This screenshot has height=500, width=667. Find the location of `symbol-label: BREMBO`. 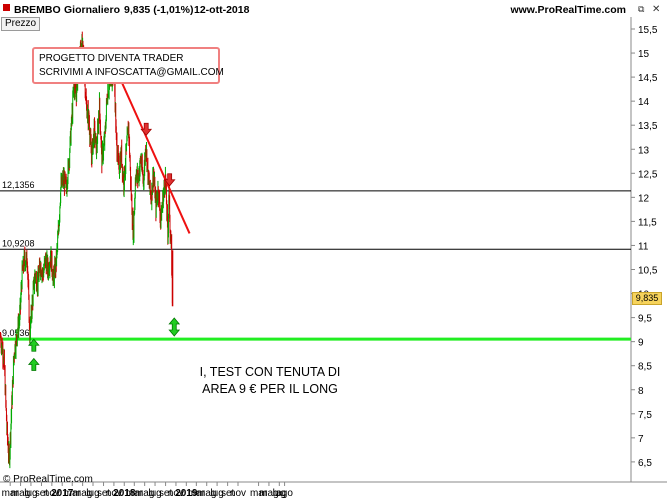

symbol-label: BREMBO is located at coordinates (37, 10).